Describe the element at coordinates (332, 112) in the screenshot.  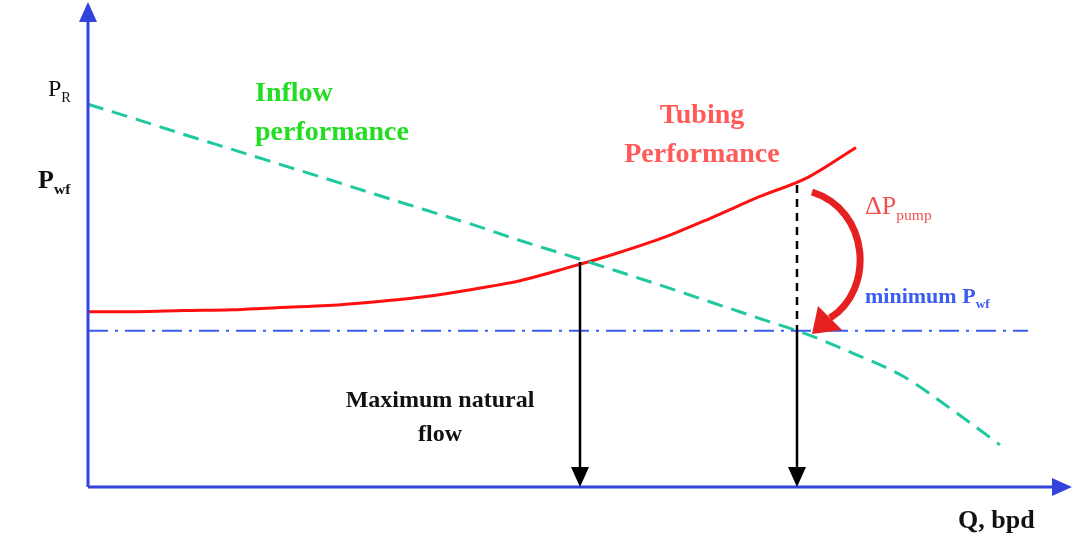
I see `series-label: Inflow performance` at that location.